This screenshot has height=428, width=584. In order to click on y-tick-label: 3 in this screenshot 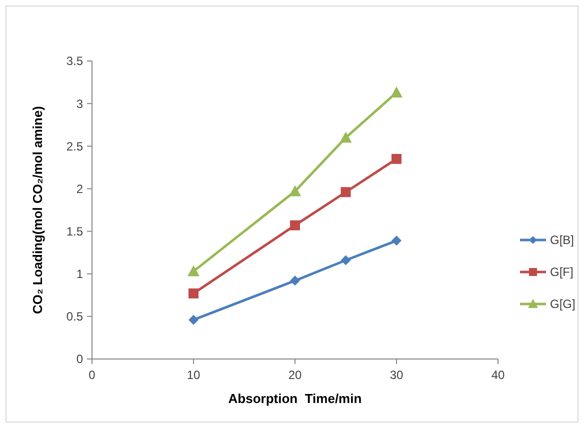, I will do `click(80, 103)`.